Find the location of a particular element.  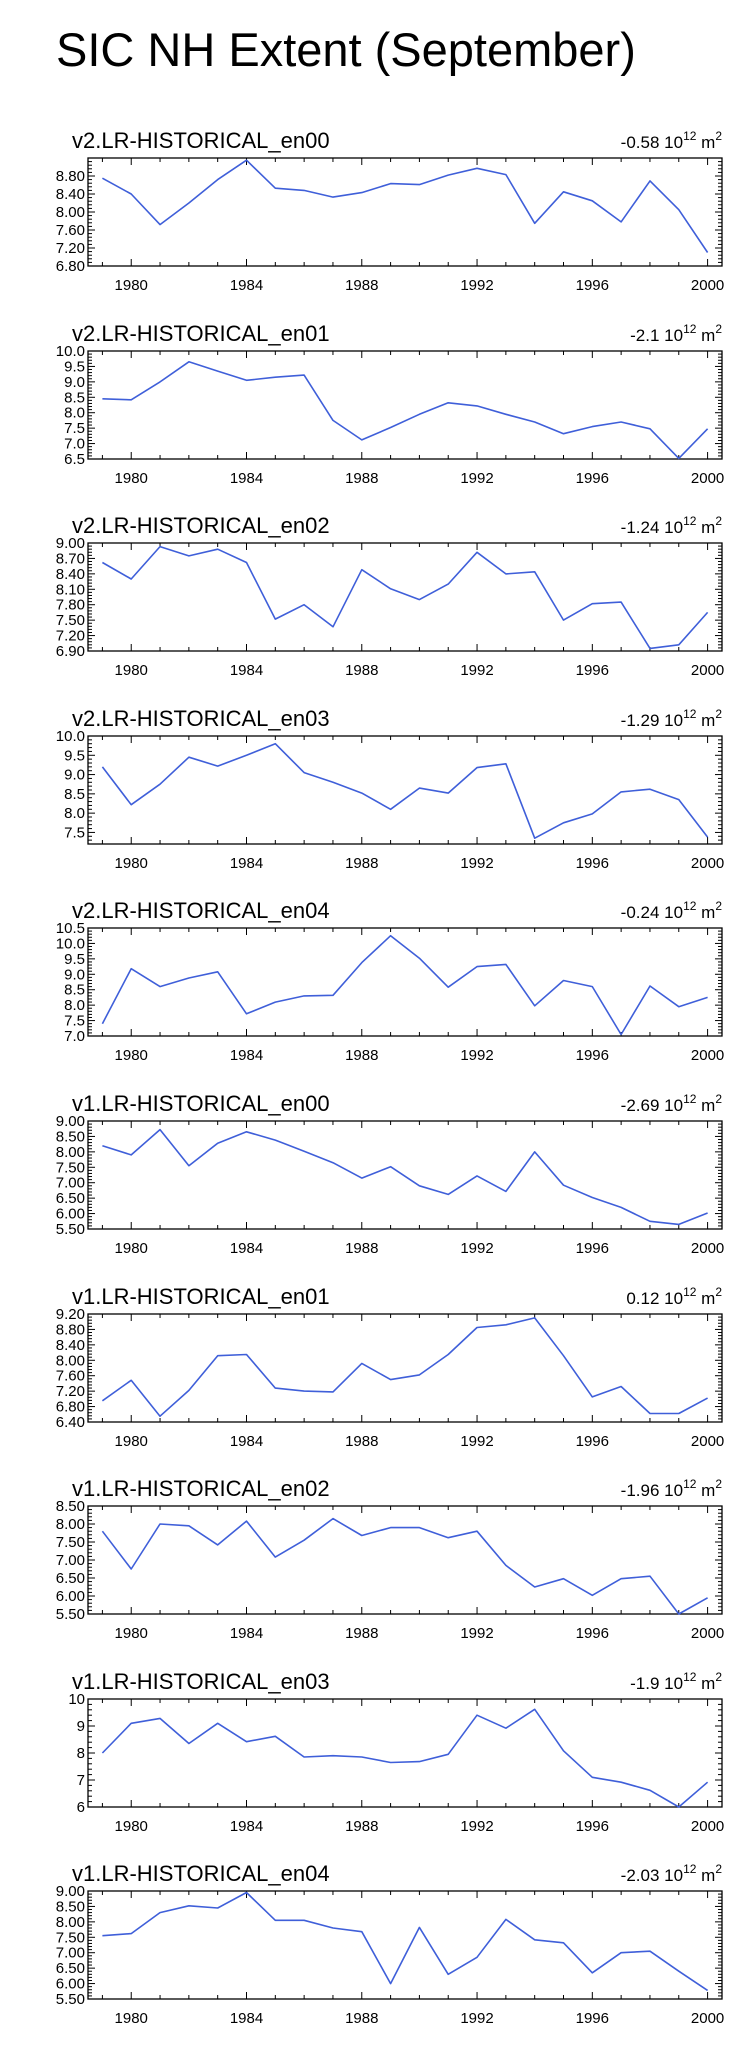

y-tick-label: 7.20 is located at coordinates (70, 248).